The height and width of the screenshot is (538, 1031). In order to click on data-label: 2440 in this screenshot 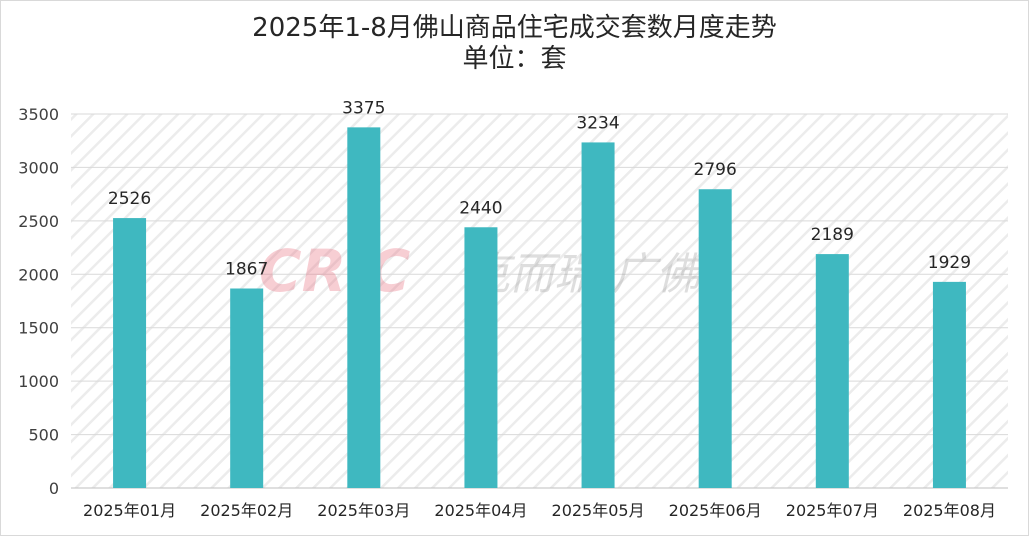, I will do `click(480, 208)`.